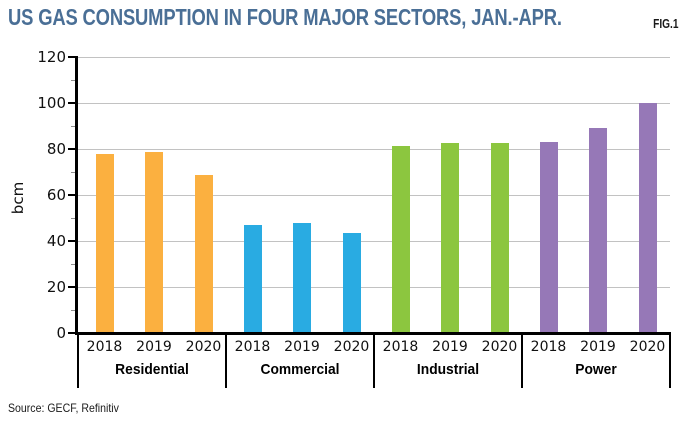 The height and width of the screenshot is (427, 688). What do you see at coordinates (203, 254) in the screenshot?
I see `bar-residential-2020` at bounding box center [203, 254].